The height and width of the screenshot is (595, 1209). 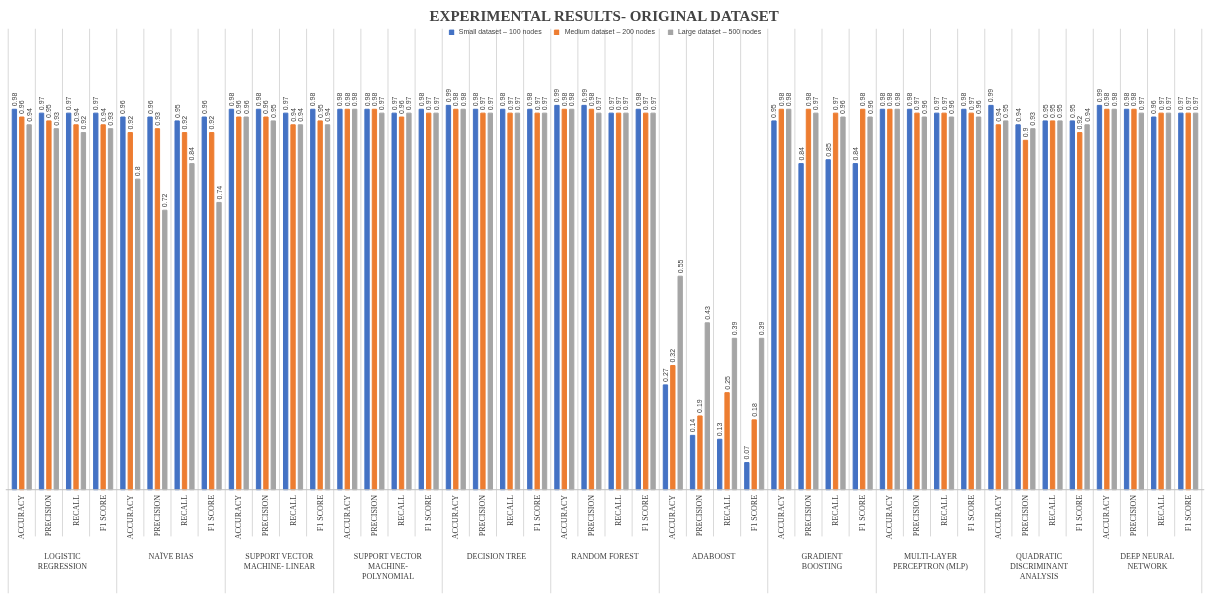 I want to click on text: NAÏVE BIAS, so click(x=171, y=556).